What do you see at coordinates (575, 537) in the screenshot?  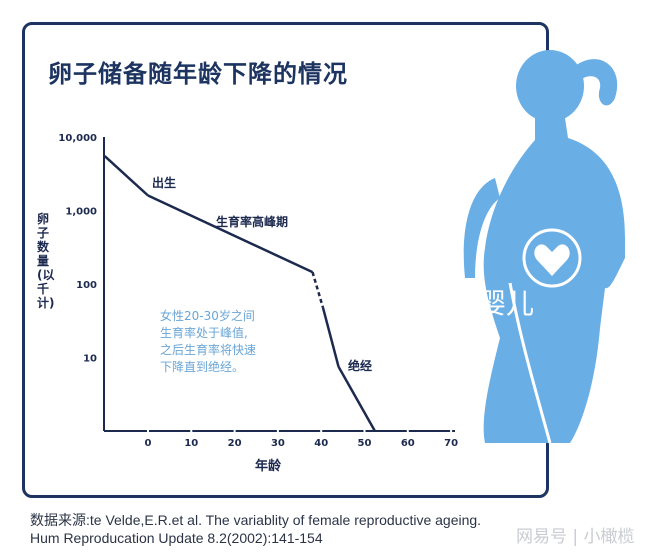 I see `watermark: 网易号 | 小橄榄` at bounding box center [575, 537].